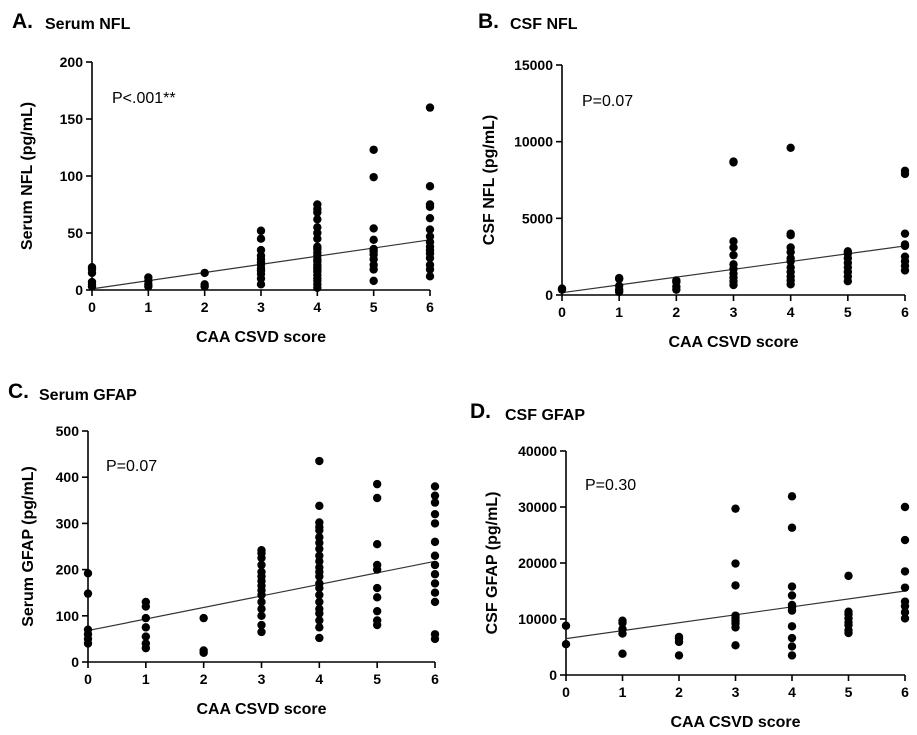 This screenshot has width=917, height=735. I want to click on panel-title: Serum GFAP, so click(88, 395).